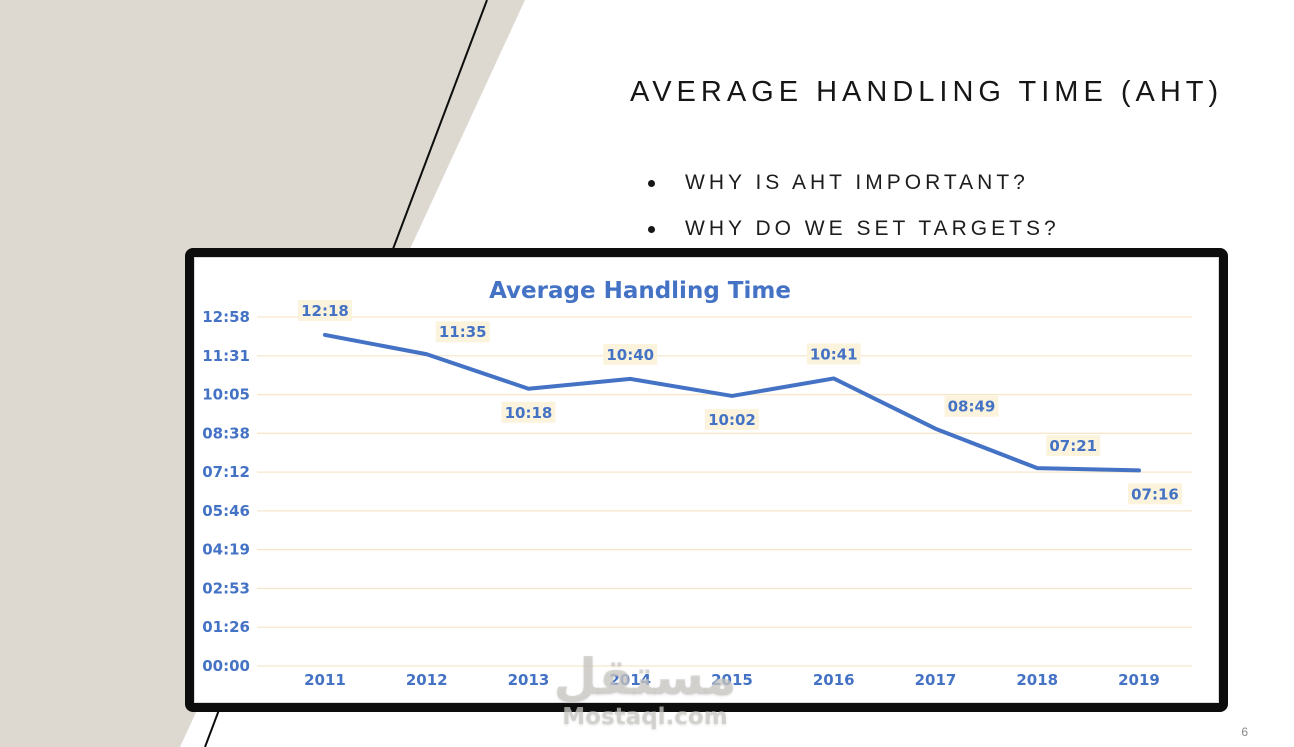 This screenshot has width=1294, height=747. I want to click on bullet-text: WHY IS AHT IMPORTANT?, so click(857, 182).